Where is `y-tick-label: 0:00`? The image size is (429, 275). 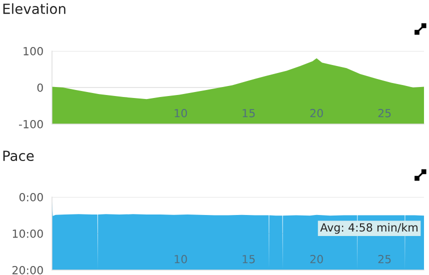 y-tick-label: 0:00 is located at coordinates (31, 197).